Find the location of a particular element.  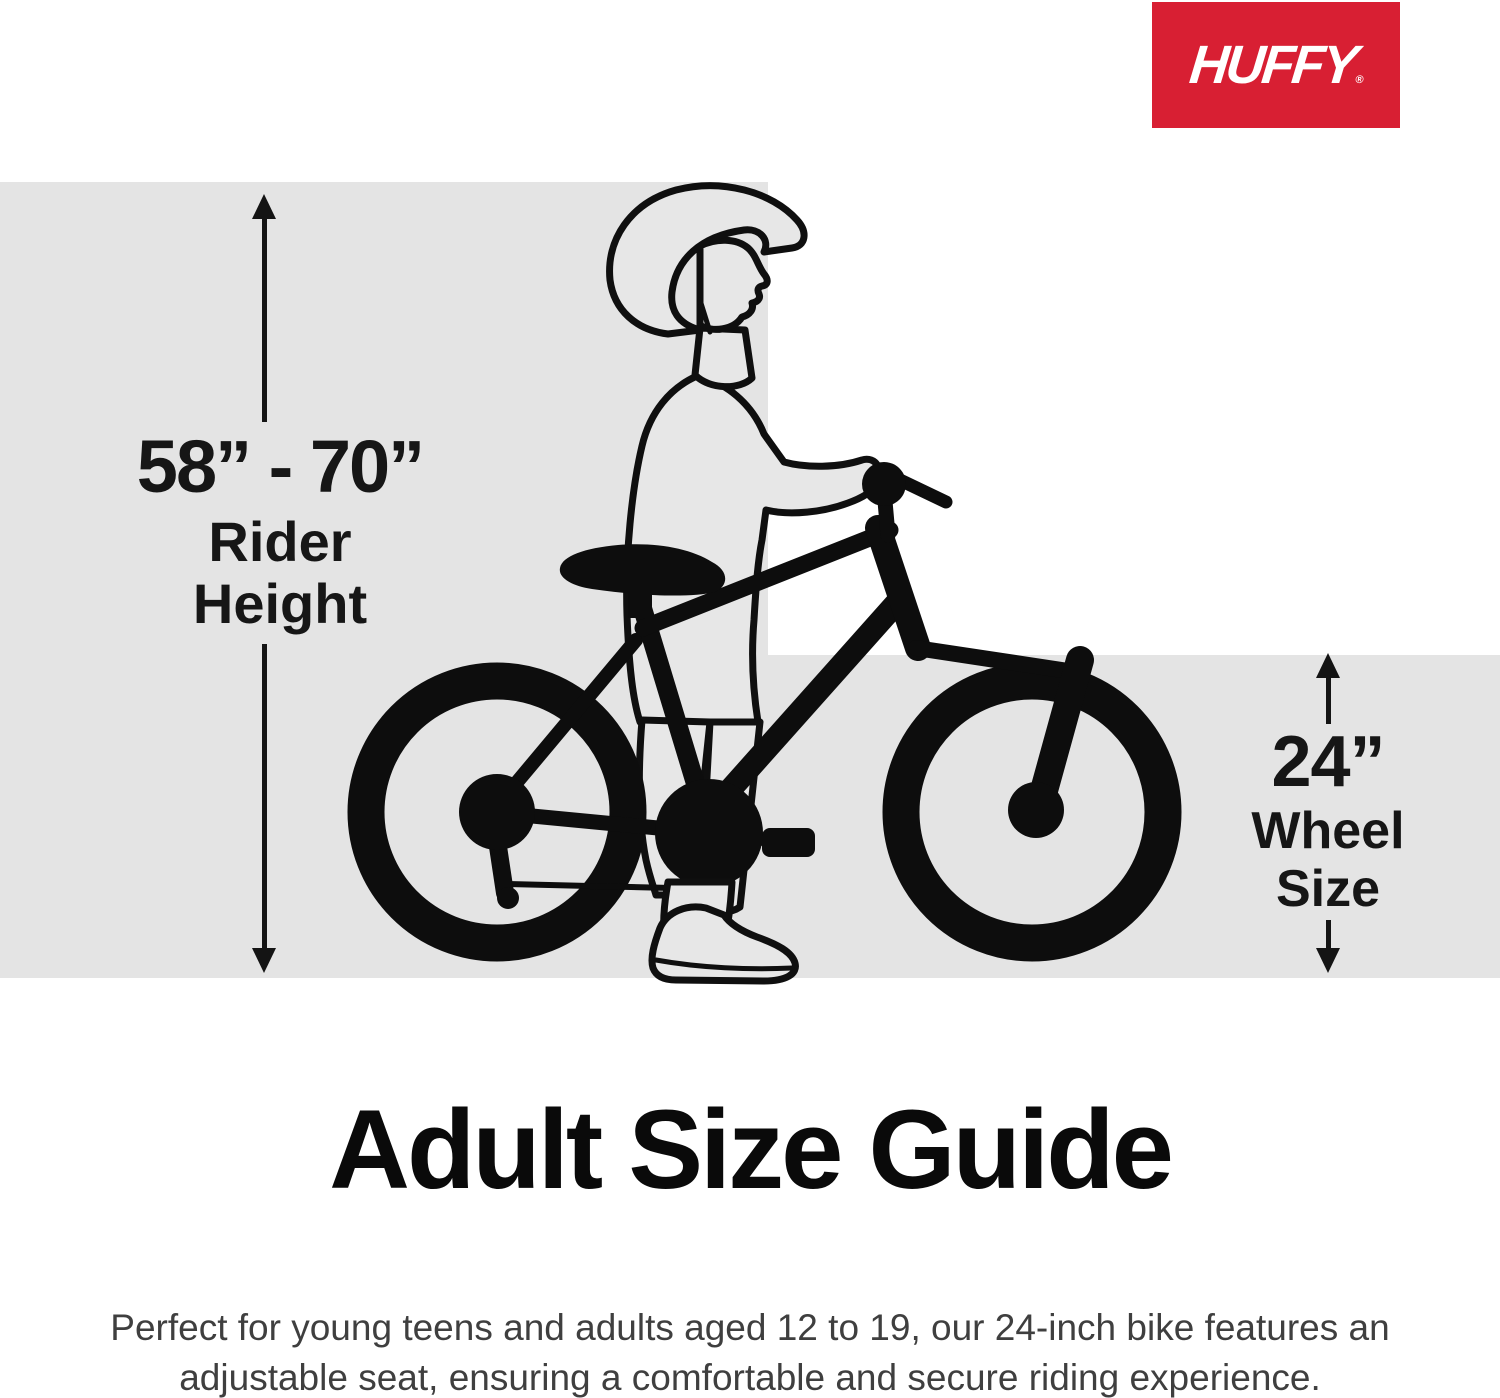

rider-height-arrow-line-bottom is located at coordinates (264, 797).